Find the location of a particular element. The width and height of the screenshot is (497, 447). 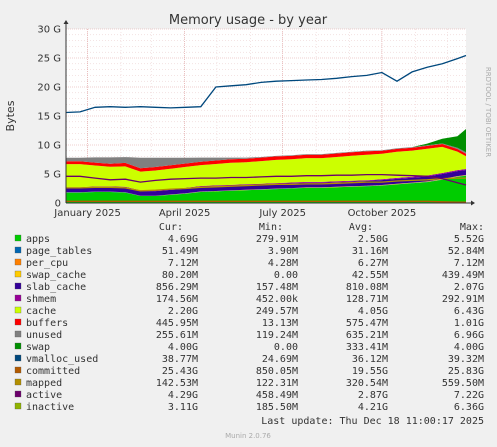

legend-avg-apps: 2.50G is located at coordinates (373, 239).